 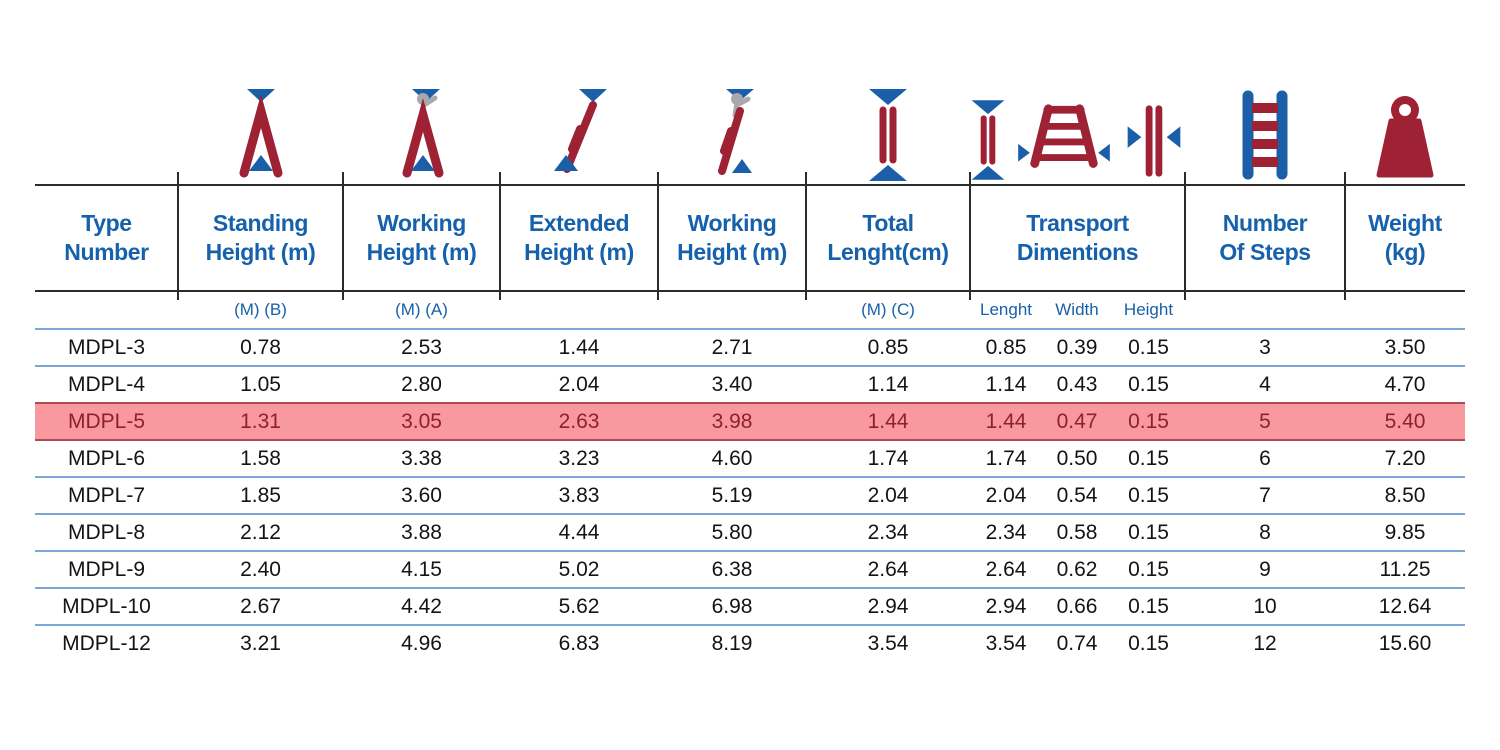 I want to click on cell-extended-height: 5.02, so click(x=579, y=569).